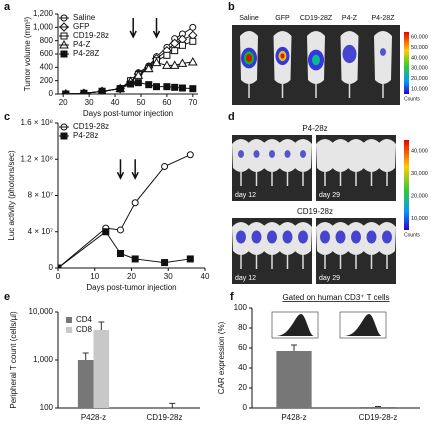 The width and height of the screenshot is (435, 427). I want to click on day-label: day 12, so click(245, 278).